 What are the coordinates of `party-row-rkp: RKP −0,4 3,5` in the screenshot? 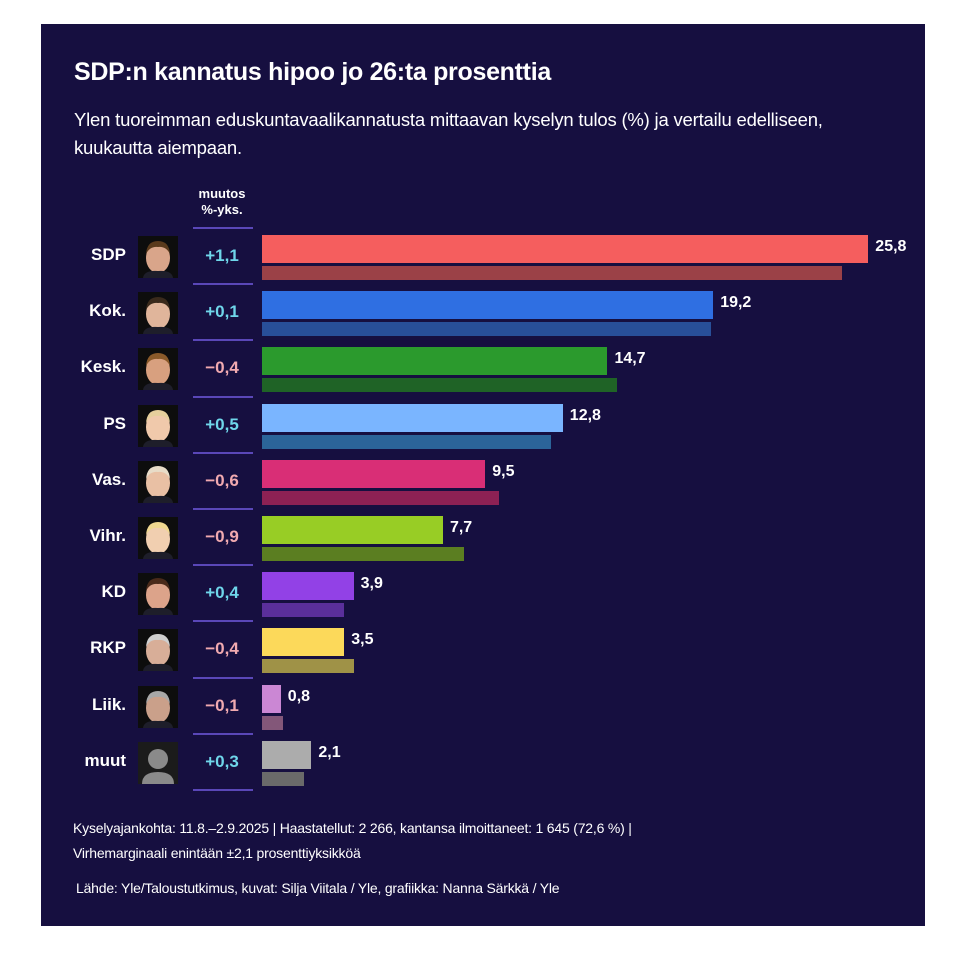 It's located at (483, 650).